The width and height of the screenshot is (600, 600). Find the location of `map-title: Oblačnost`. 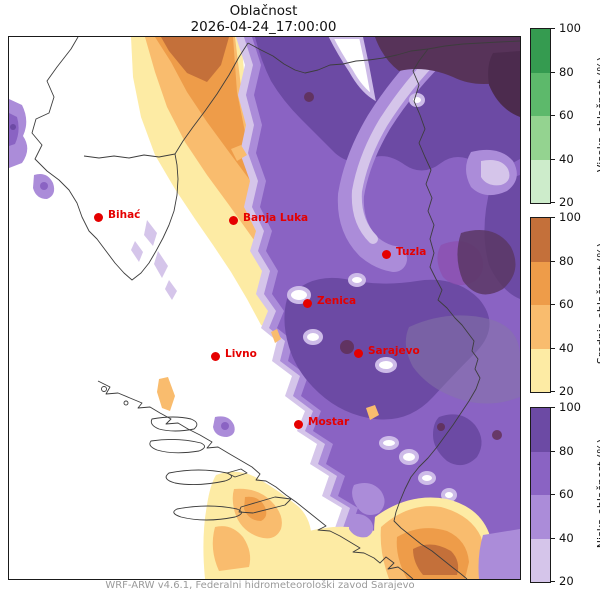

map-title: Oblačnost is located at coordinates (263, 11).